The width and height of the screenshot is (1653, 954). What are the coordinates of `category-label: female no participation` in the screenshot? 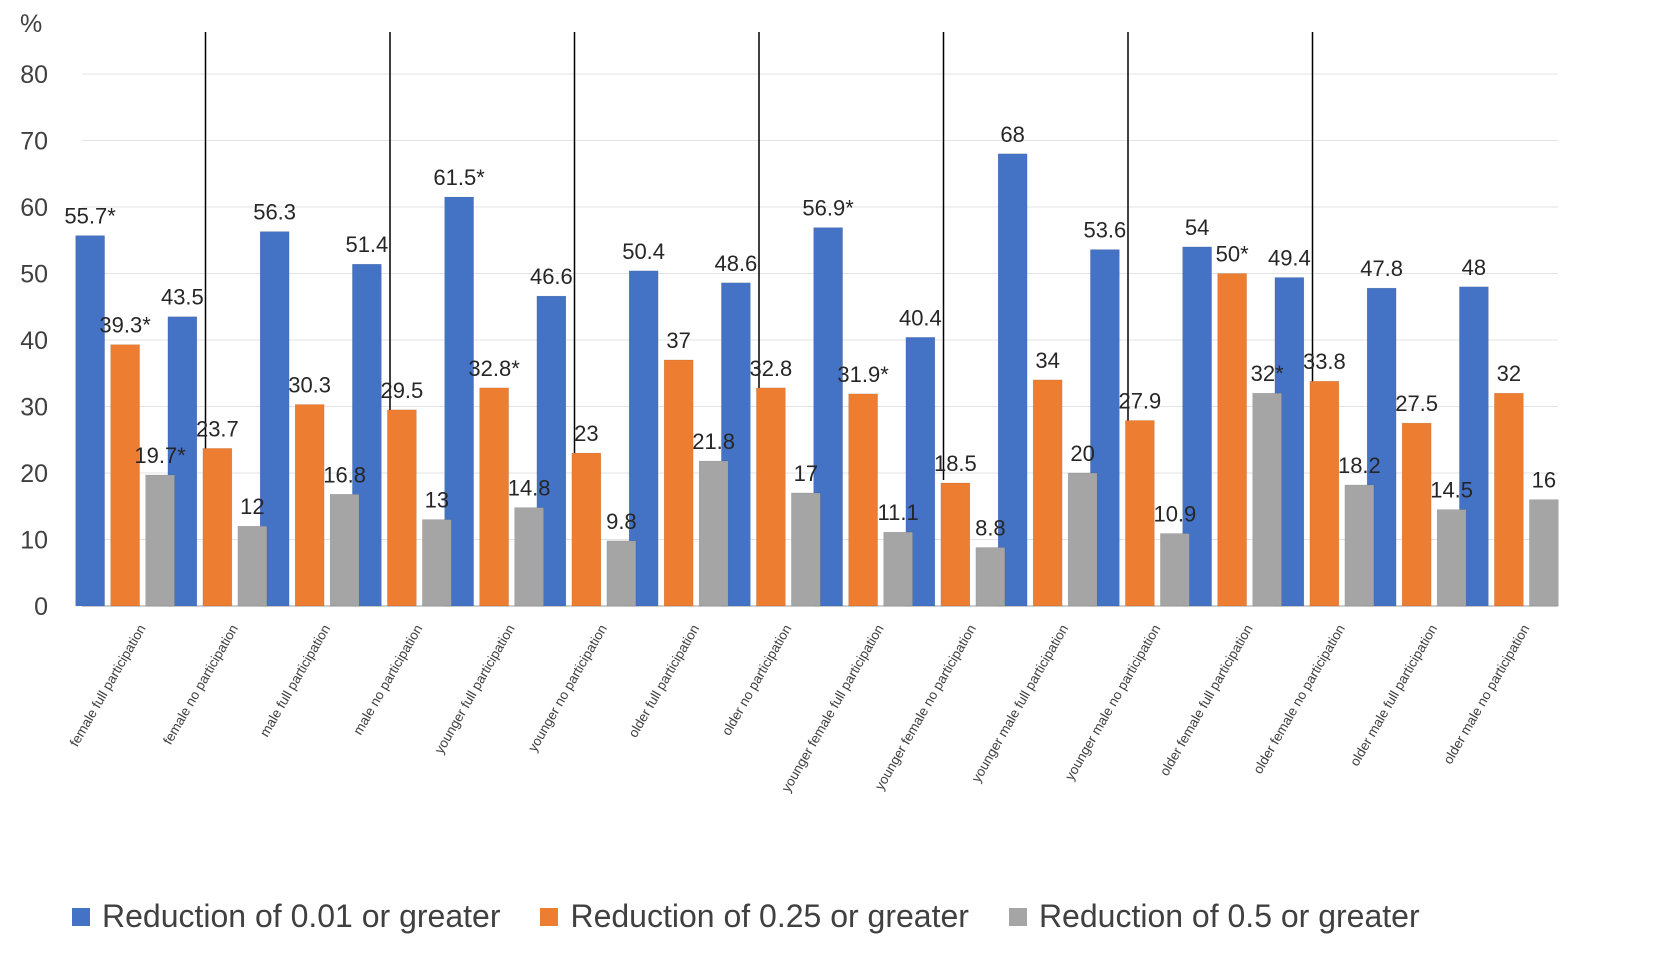 It's located at (200, 684).